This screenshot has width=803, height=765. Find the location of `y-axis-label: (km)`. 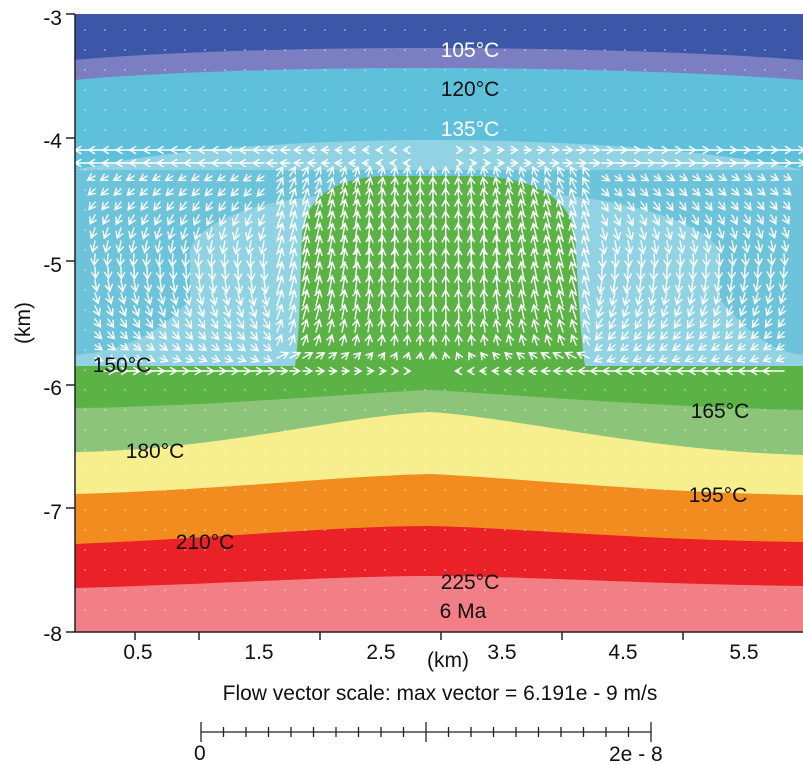

y-axis-label: (km) is located at coordinates (23, 323).